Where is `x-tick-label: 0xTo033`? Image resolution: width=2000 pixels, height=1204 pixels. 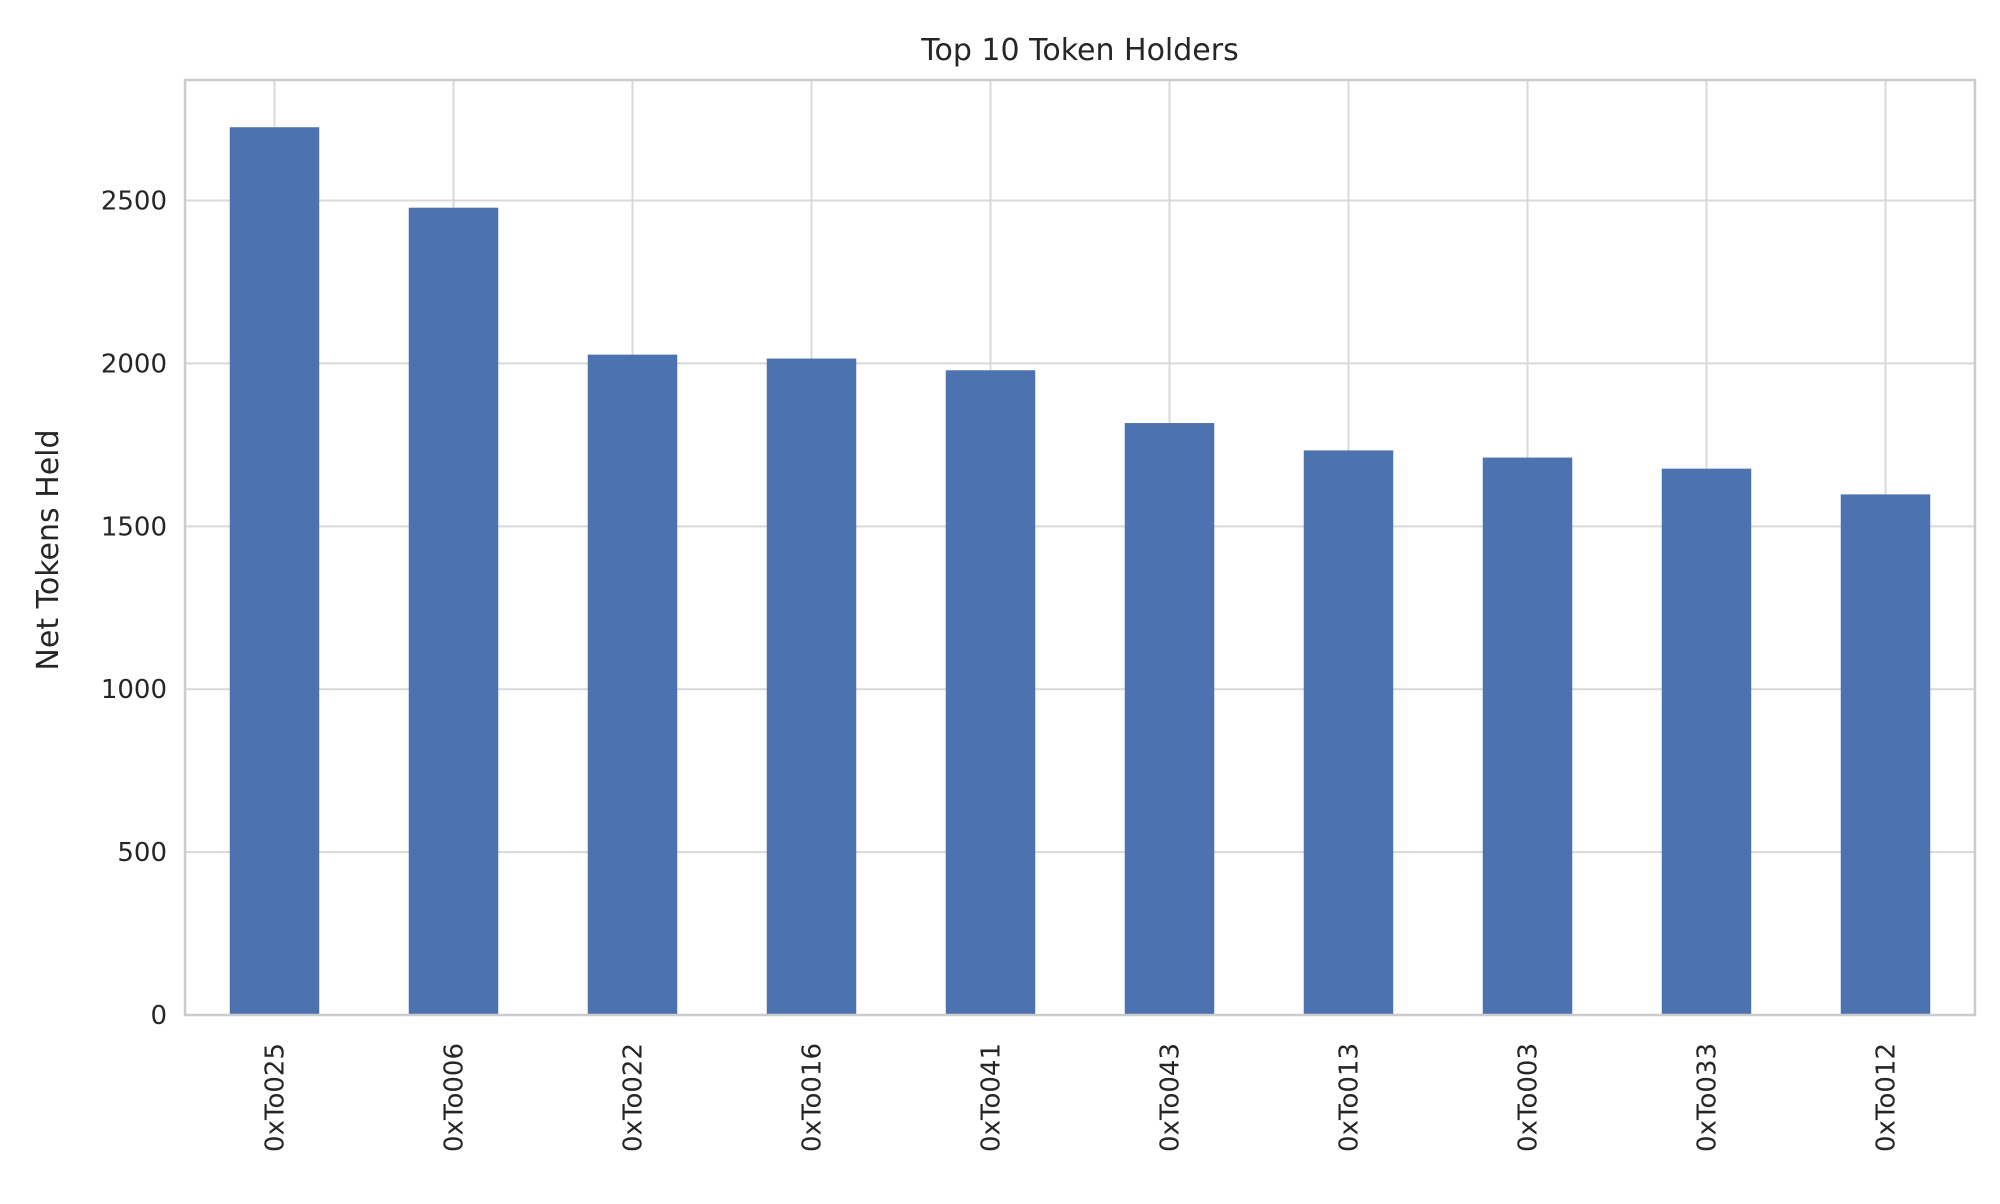
x-tick-label: 0xTo033 is located at coordinates (1708, 1097).